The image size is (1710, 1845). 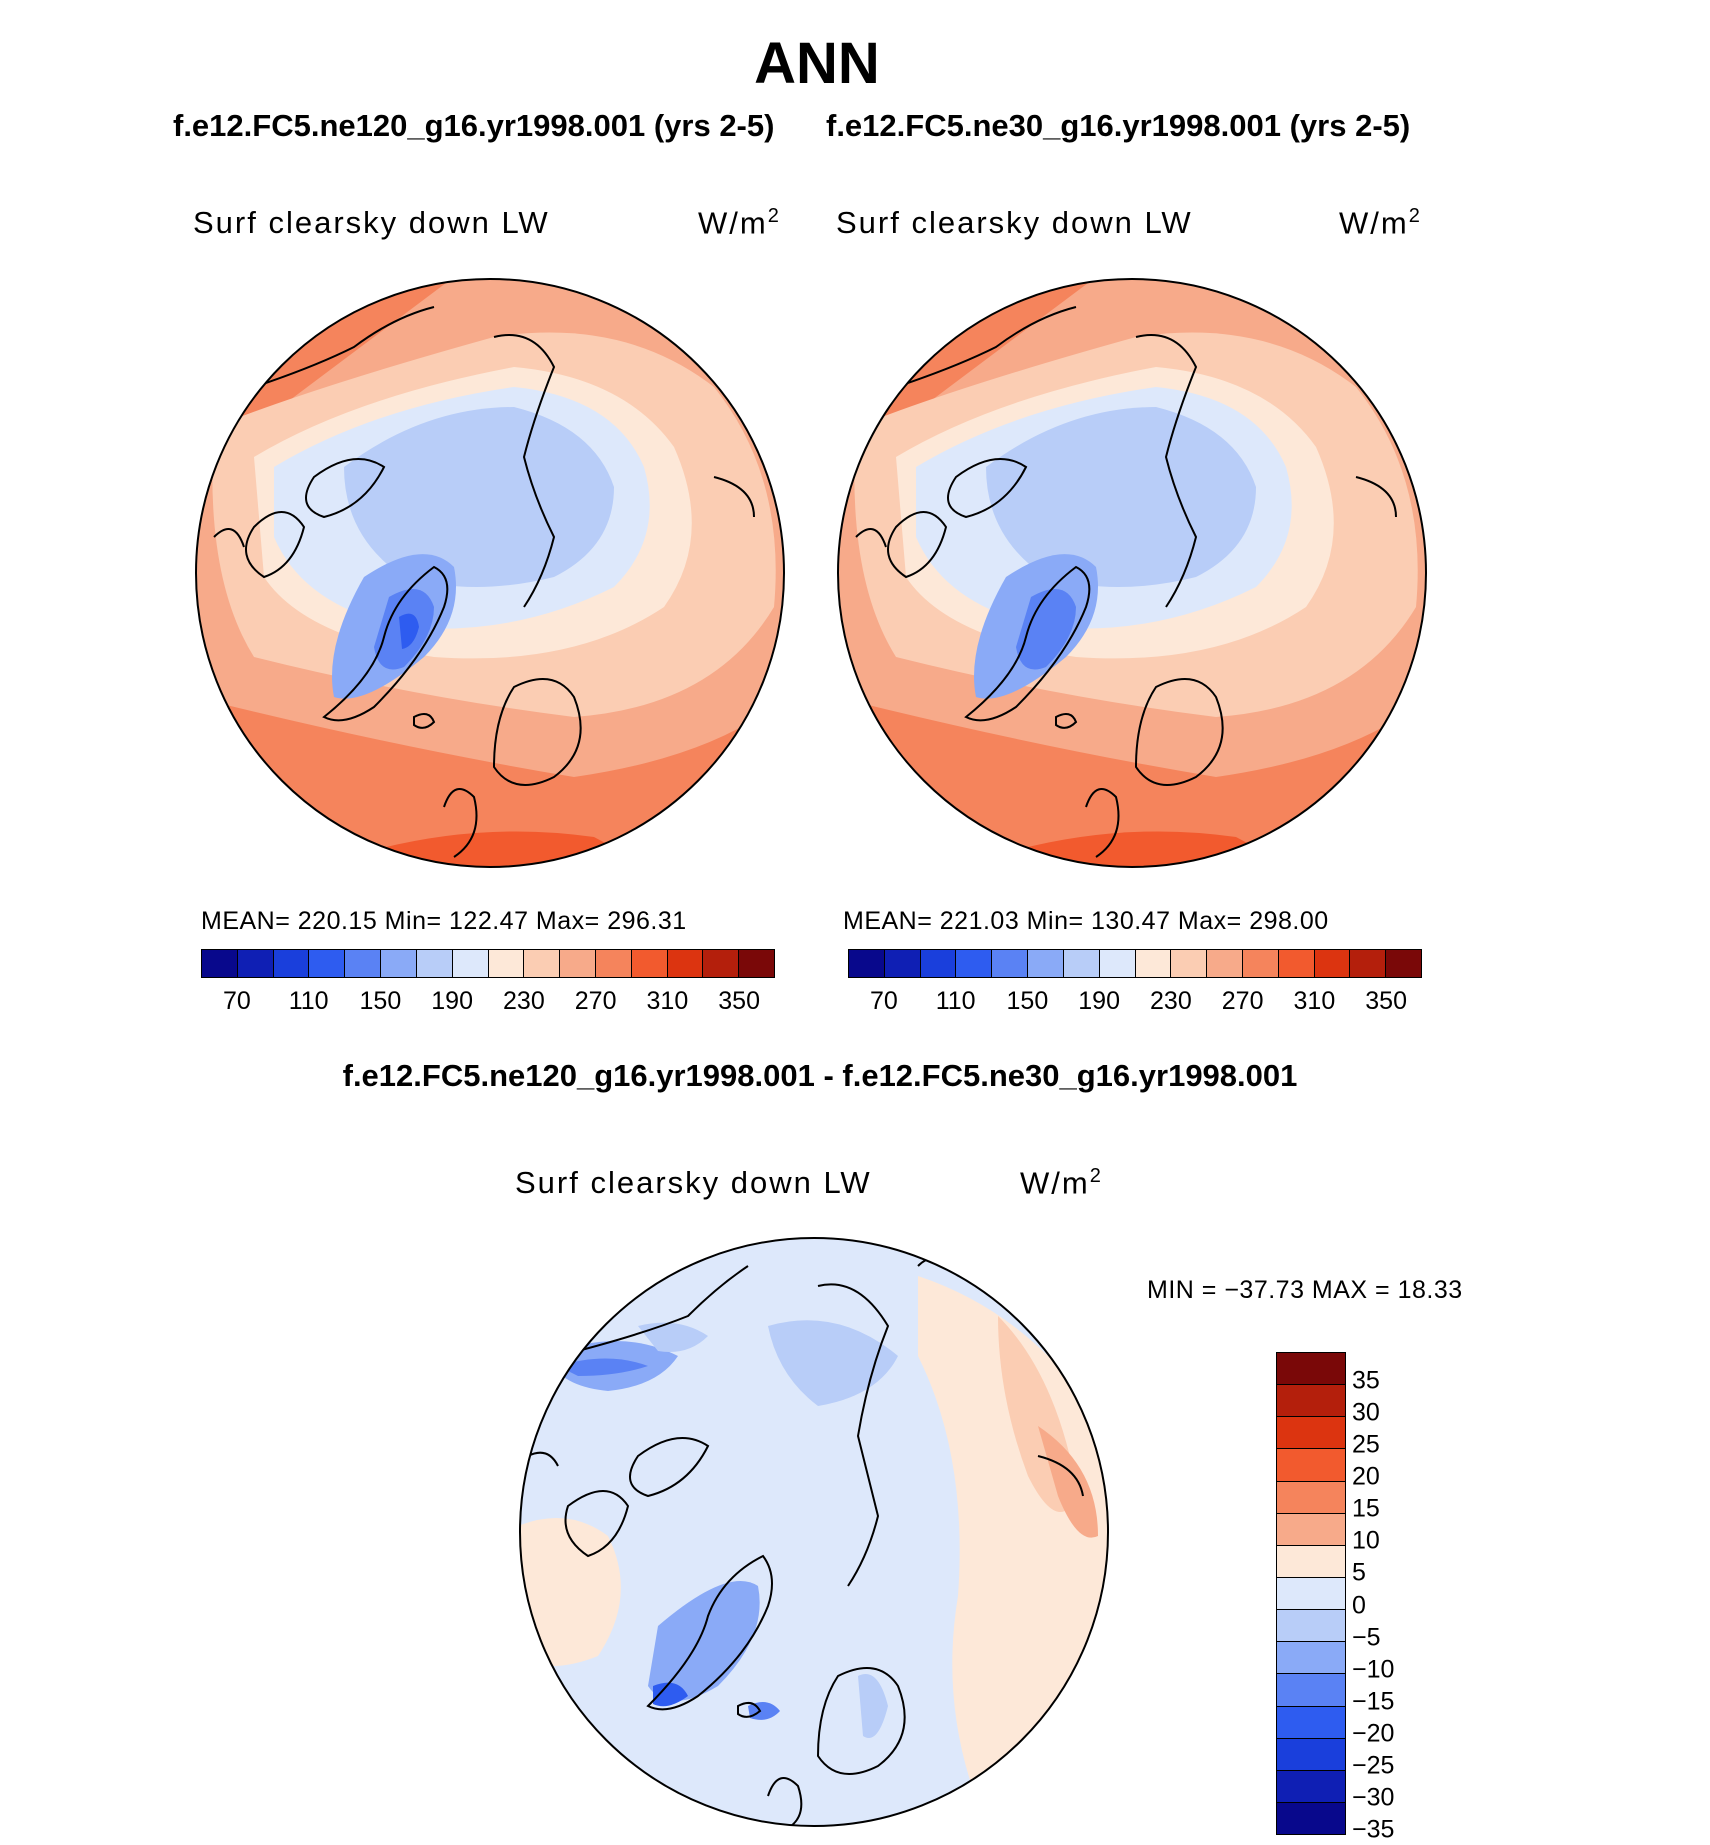 I want to click on diff-stats: MIN = −37.73 MAX = 18.33, so click(x=1305, y=1290).